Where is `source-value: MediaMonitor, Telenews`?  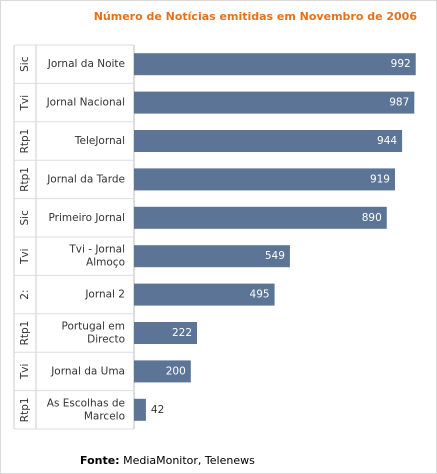 source-value: MediaMonitor, Telenews is located at coordinates (189, 460).